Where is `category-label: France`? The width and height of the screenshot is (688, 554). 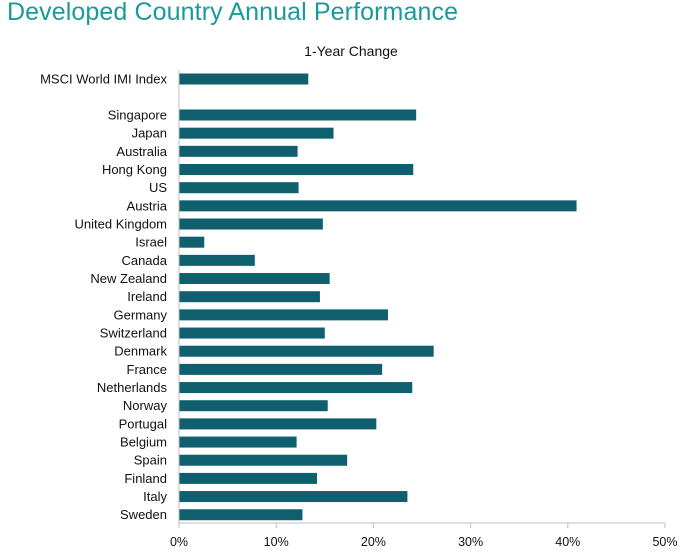
category-label: France is located at coordinates (147, 369).